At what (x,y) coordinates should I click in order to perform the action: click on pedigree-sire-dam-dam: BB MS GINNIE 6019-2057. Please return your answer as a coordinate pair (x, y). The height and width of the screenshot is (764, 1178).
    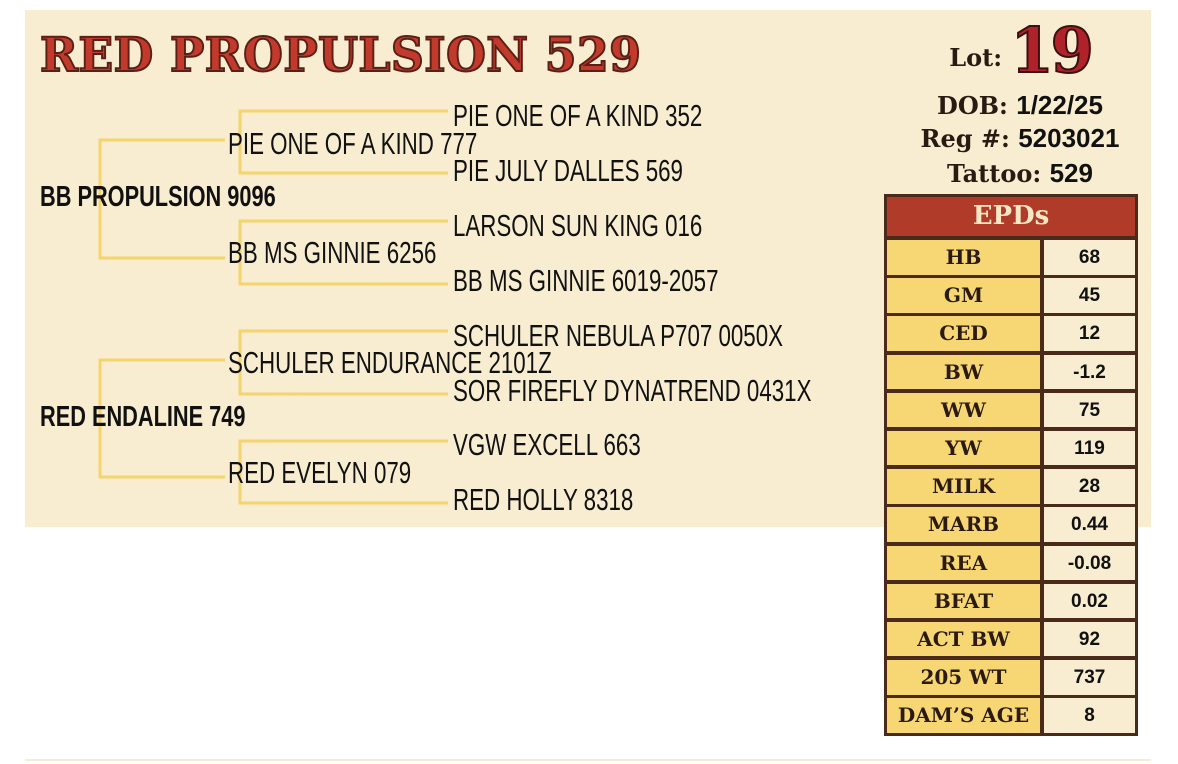
    Looking at the image, I should click on (586, 280).